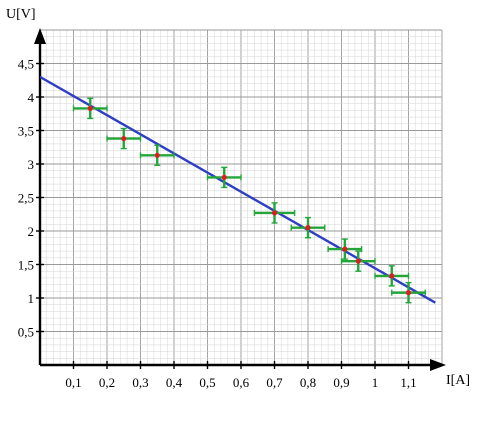 The height and width of the screenshot is (423, 485). Describe the element at coordinates (26, 198) in the screenshot. I see `y-tick-label: 2,5` at that location.